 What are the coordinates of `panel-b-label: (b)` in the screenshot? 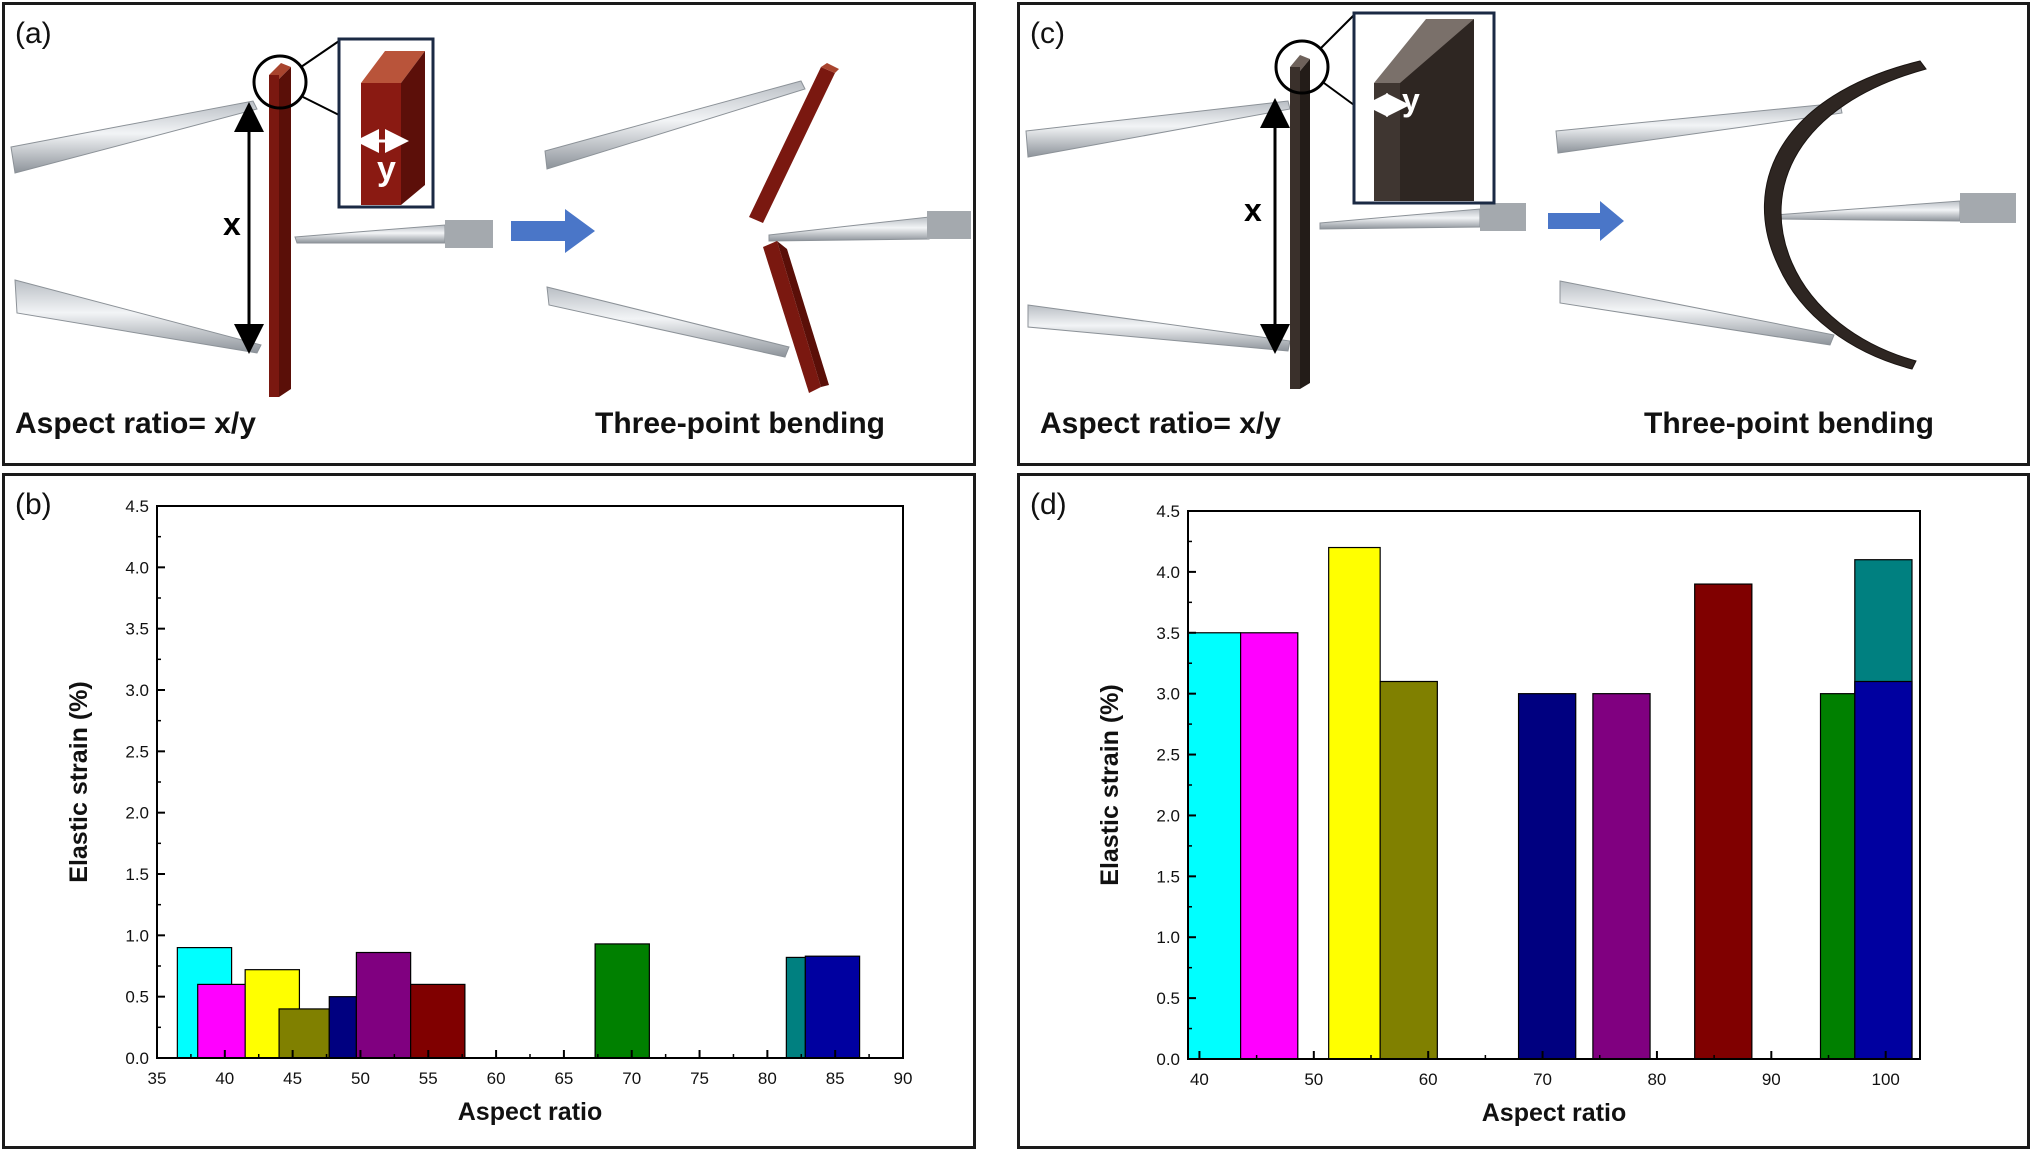 It's located at (33, 504).